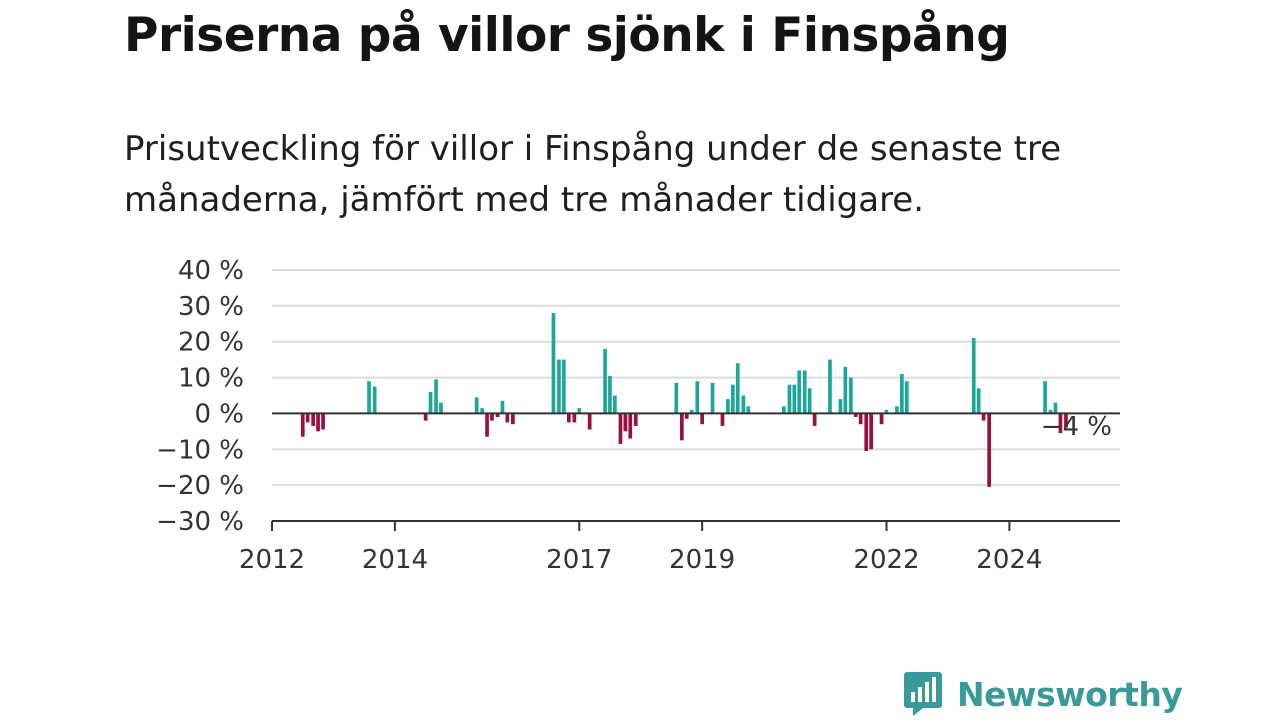 Image resolution: width=1280 pixels, height=720 pixels. Describe the element at coordinates (211, 343) in the screenshot. I see `y-tick-label: 20 %` at that location.